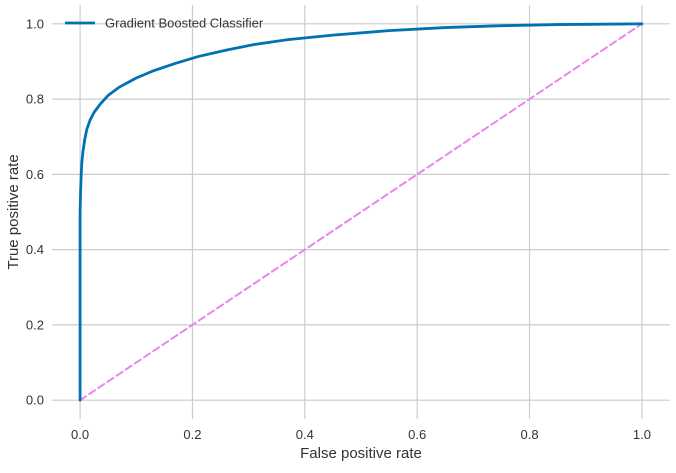 The image size is (676, 473). Describe the element at coordinates (35, 174) in the screenshot. I see `y-tick-label: 0.6` at that location.